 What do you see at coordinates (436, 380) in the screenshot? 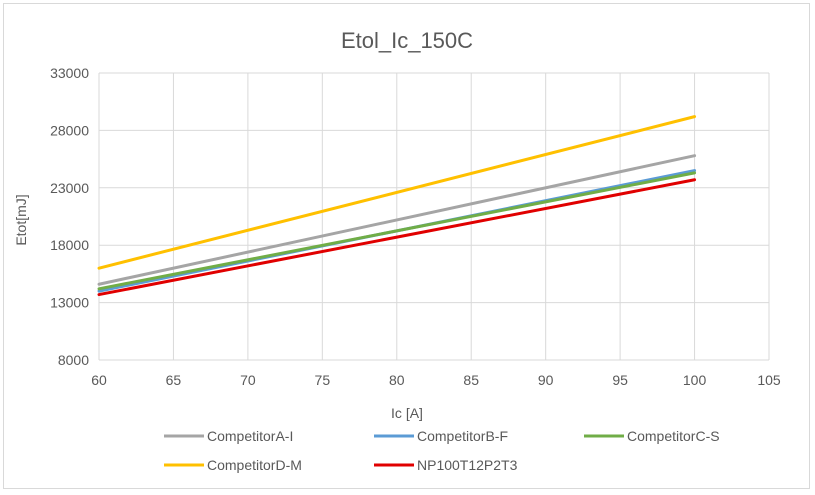
I see `x-tick-labels: 60 65 70 75 80 85 90 95 100 105` at bounding box center [436, 380].